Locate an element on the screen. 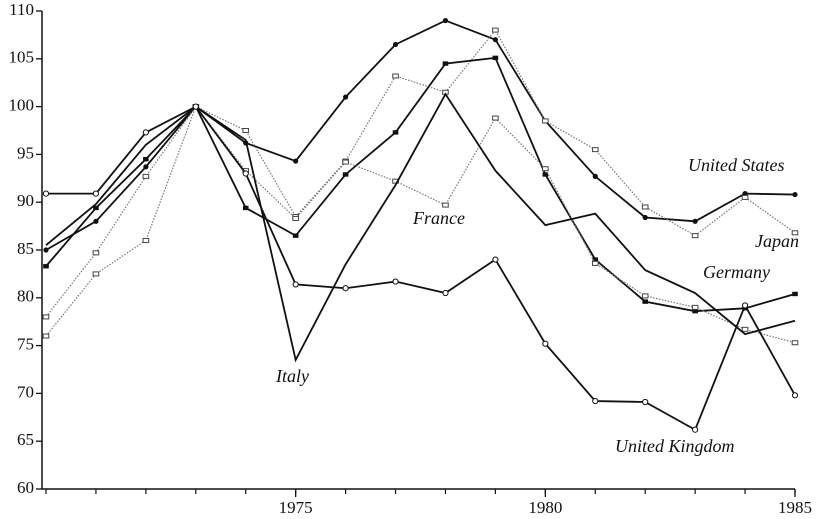 This screenshot has height=519, width=821. series-label: Italy is located at coordinates (292, 376).